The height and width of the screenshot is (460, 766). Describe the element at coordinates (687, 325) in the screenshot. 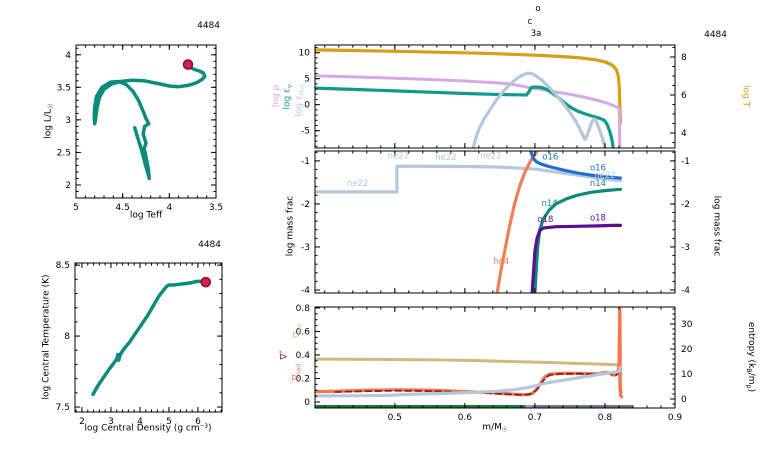

I see `tick-label: 30` at that location.